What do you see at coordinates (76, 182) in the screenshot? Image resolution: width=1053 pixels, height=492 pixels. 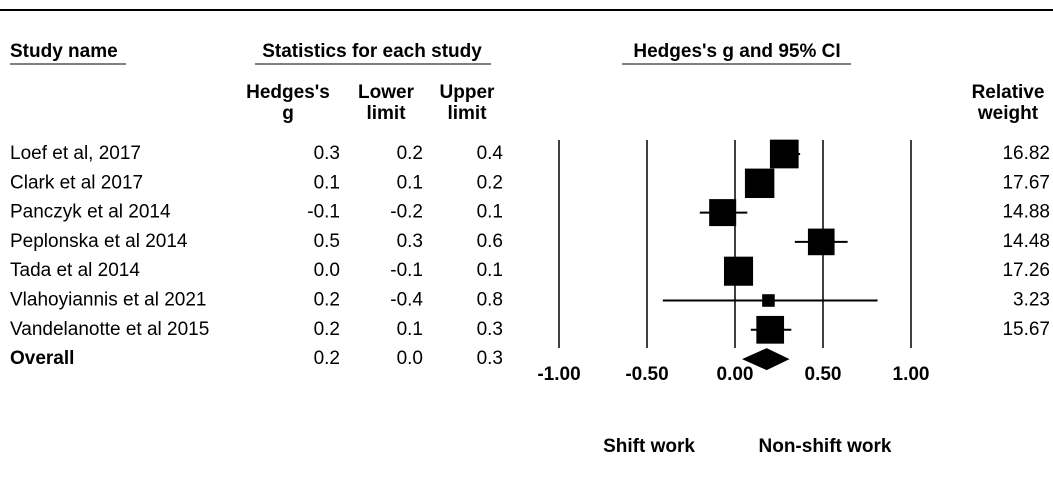 I see `study-name: Clark et al 2017` at bounding box center [76, 182].